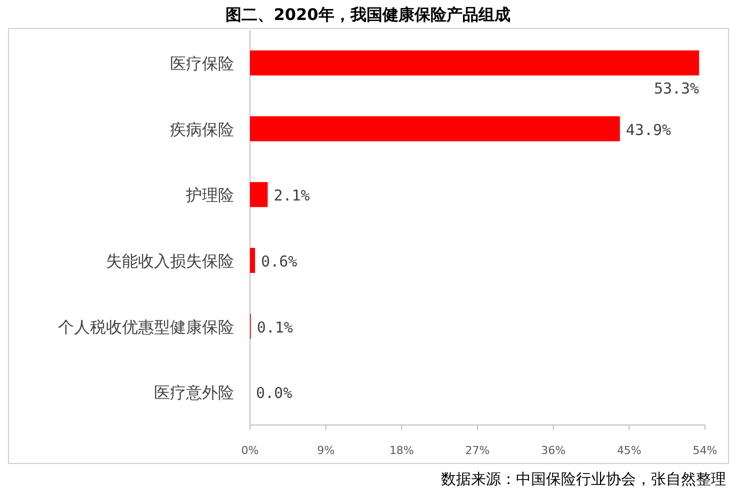  What do you see at coordinates (677, 88) in the screenshot?
I see `data-label: 53.3%` at bounding box center [677, 88].